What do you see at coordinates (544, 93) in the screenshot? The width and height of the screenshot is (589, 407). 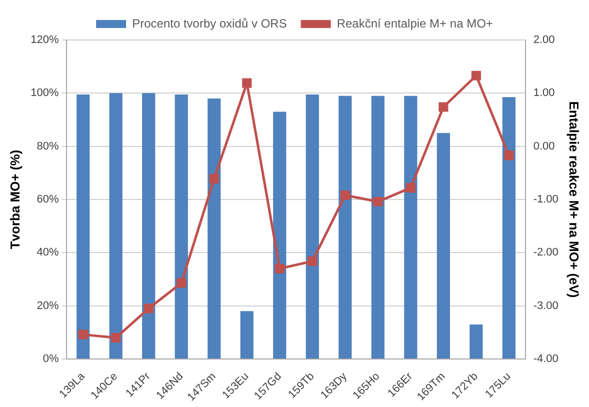 I see `y2-tick-label: 1.00` at bounding box center [544, 93].